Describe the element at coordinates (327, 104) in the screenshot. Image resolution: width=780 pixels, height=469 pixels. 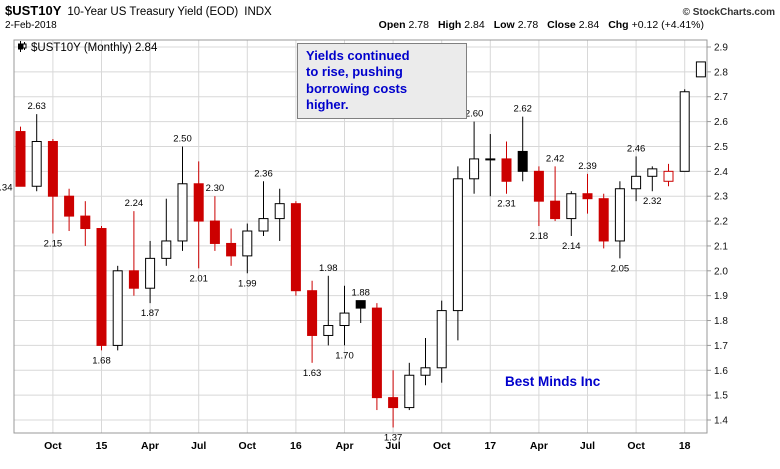
I see `annotation-line: higher.` at that location.